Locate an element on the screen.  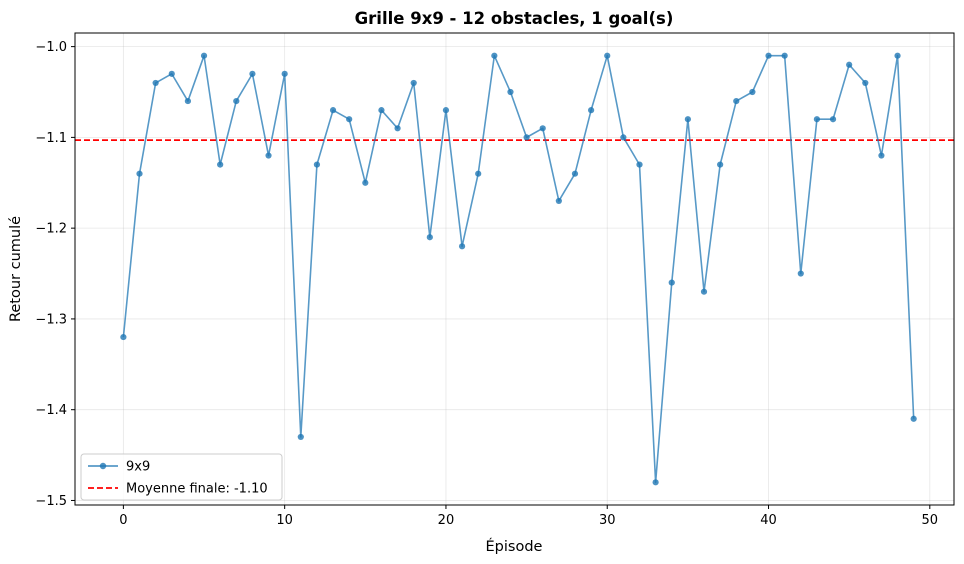
legend: 9x9 Moyenne finale: -1.10 is located at coordinates (181, 477).